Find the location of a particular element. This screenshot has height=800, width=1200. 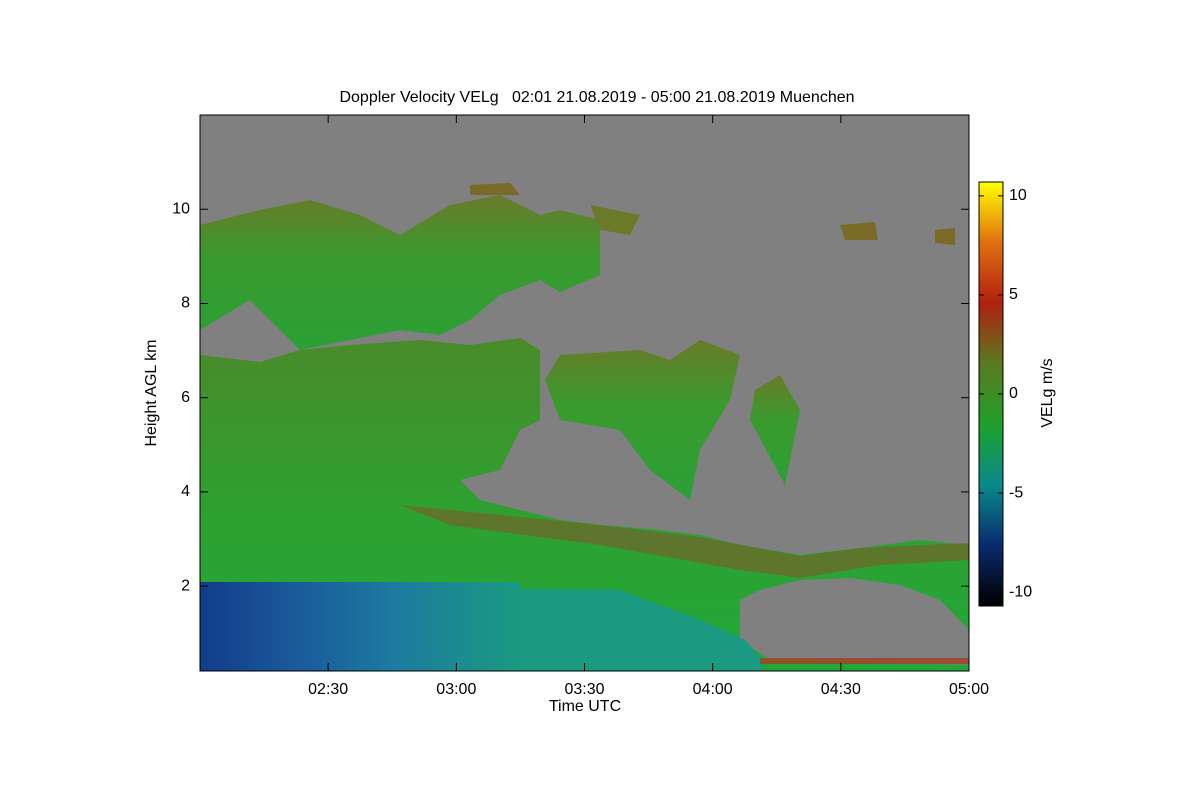

y-tick-label: 6 is located at coordinates (185, 397).